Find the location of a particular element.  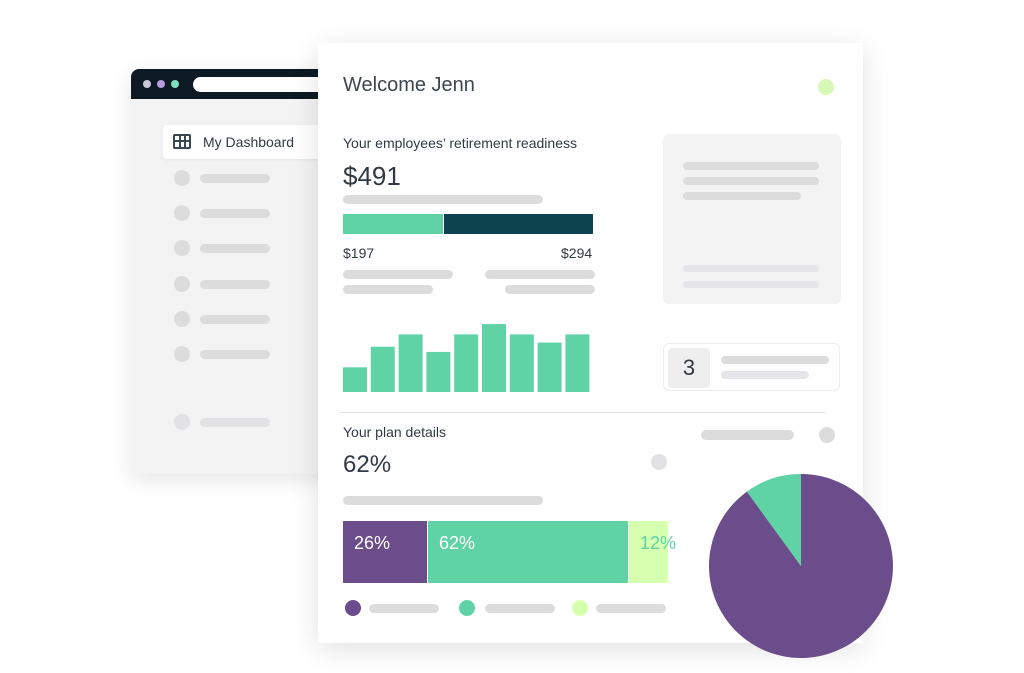

legend-lime-icon is located at coordinates (580, 608).